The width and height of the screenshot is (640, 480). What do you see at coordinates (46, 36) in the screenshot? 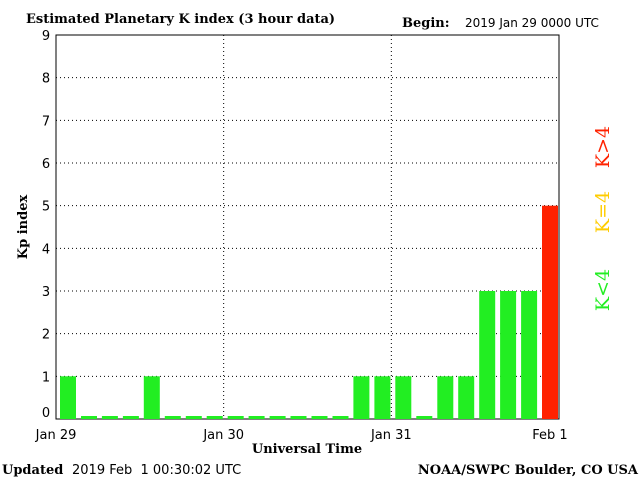
I see `y-tick-label: 9` at bounding box center [46, 36].